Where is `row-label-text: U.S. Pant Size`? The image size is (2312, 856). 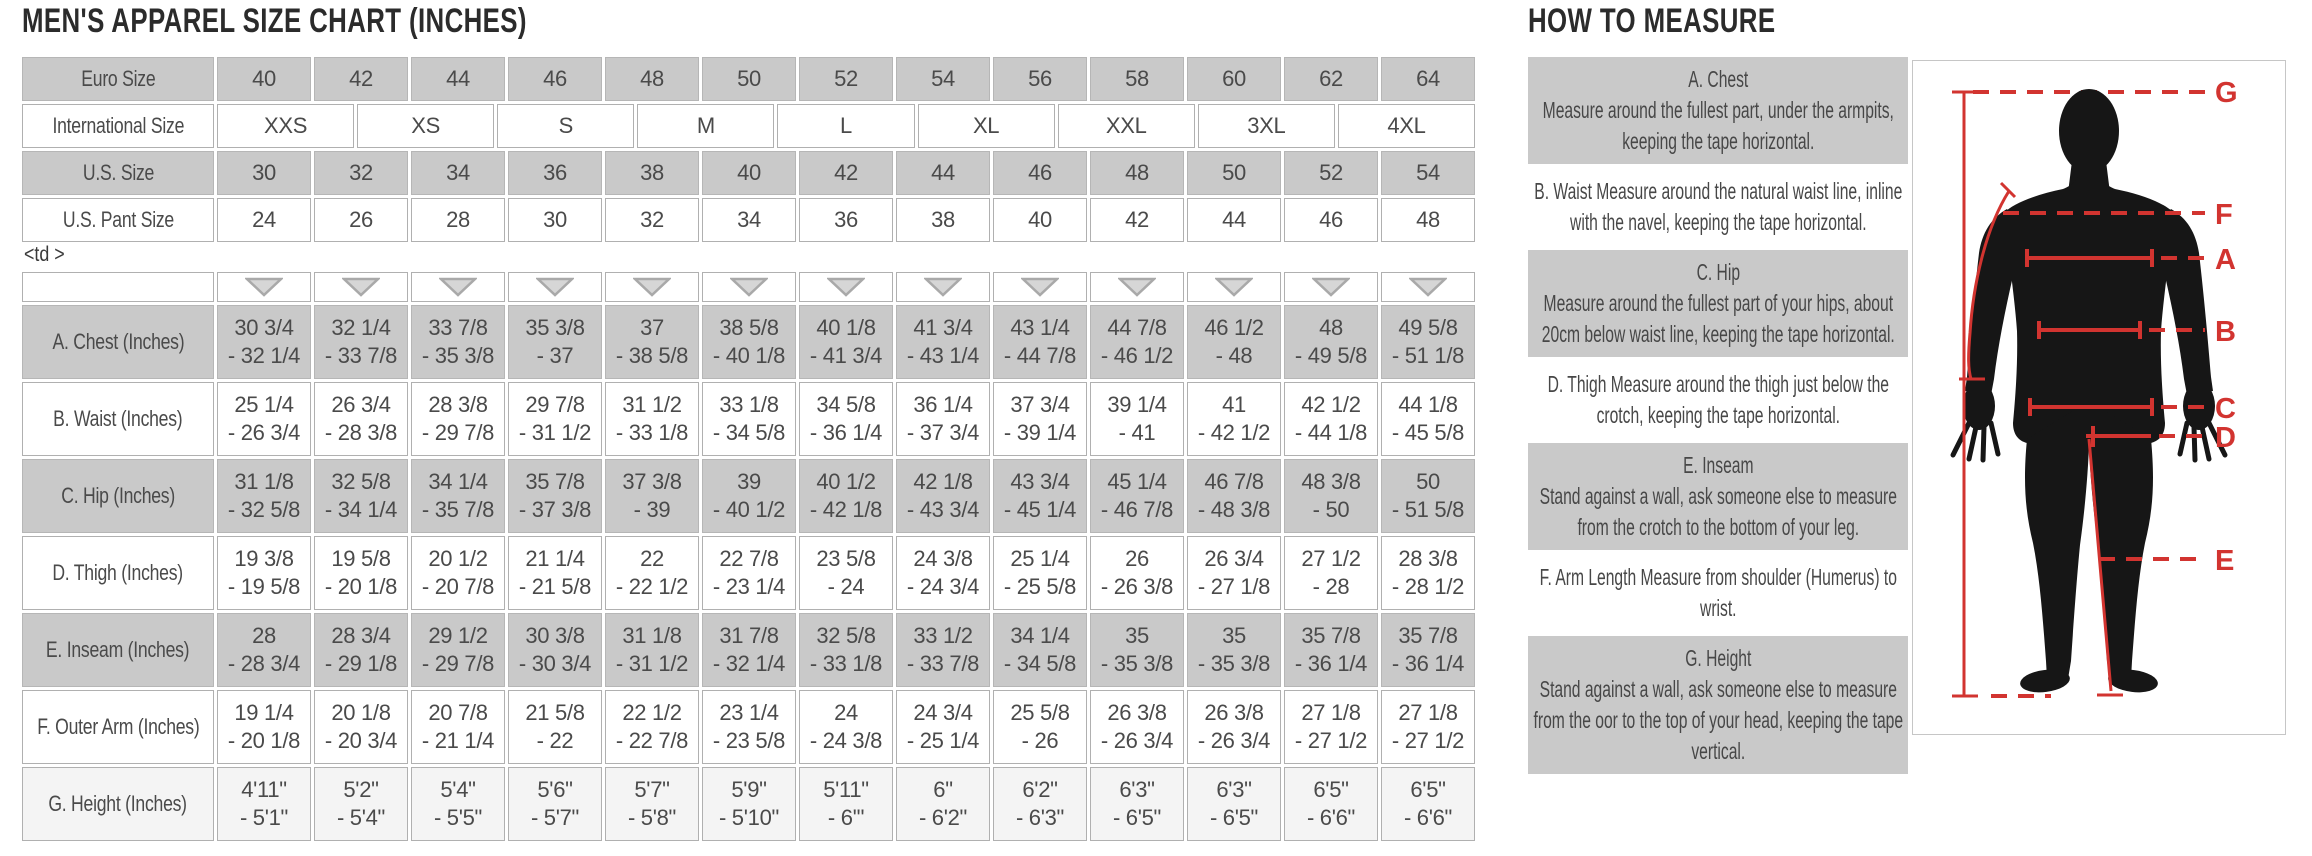 row-label-text: U.S. Pant Size is located at coordinates (118, 219).